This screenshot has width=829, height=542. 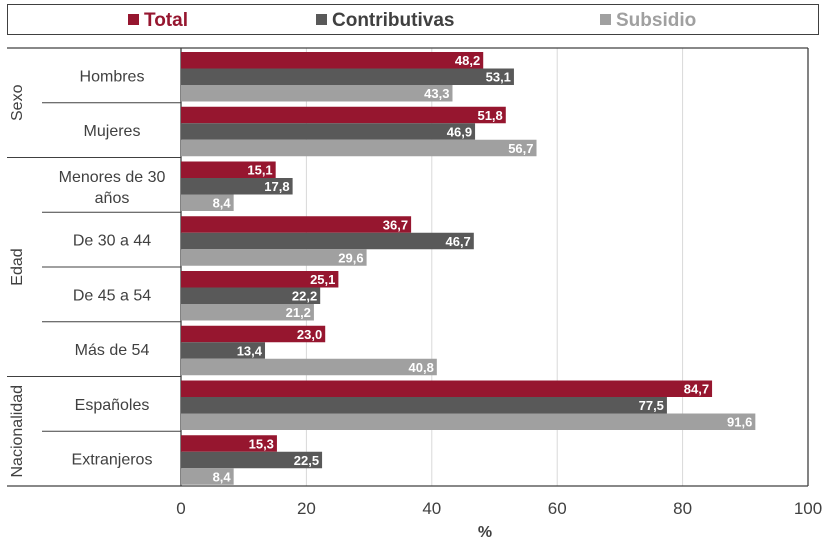 What do you see at coordinates (112, 76) in the screenshot?
I see `category-label-hombres: Hombres` at bounding box center [112, 76].